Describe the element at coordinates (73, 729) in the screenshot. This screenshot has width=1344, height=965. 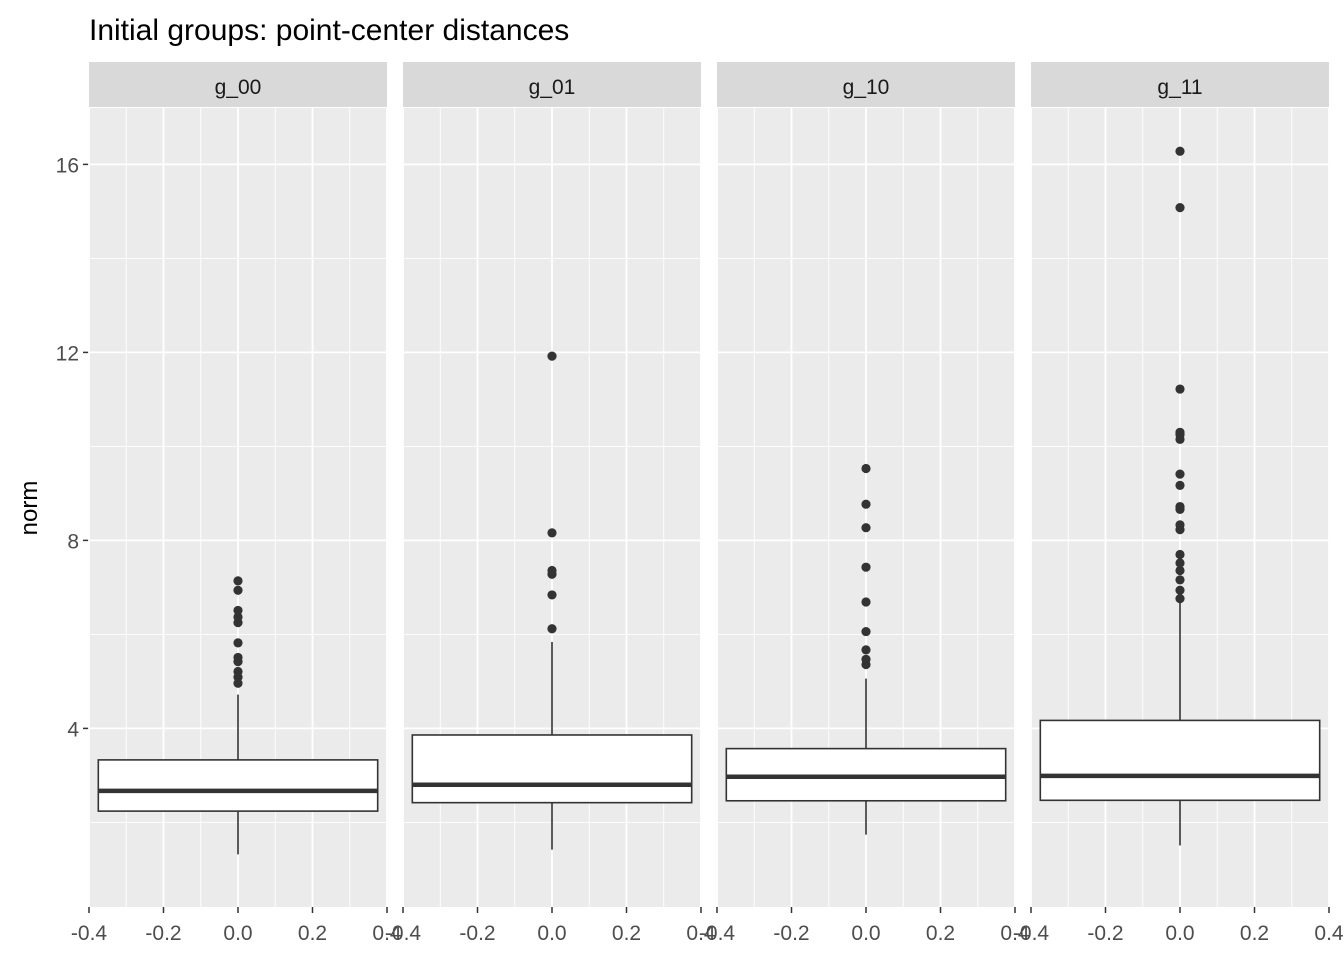
I see `y-tick-label: 4` at that location.